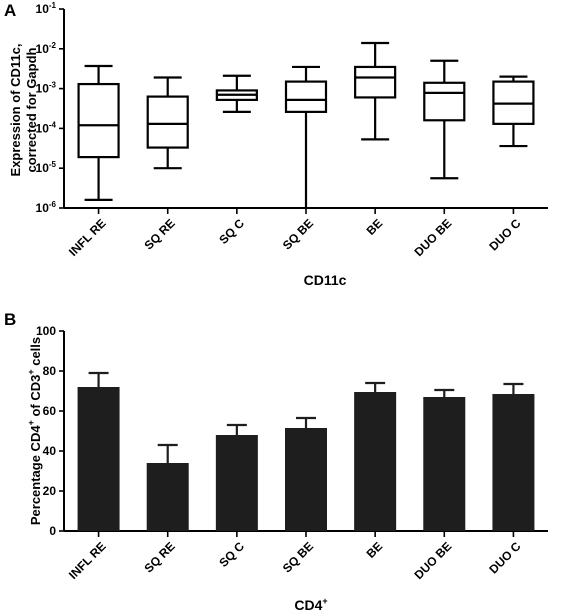 Image resolution: width=561 pixels, height=616 pixels. I want to click on panel-a-category-label: SQ C, so click(231, 231).